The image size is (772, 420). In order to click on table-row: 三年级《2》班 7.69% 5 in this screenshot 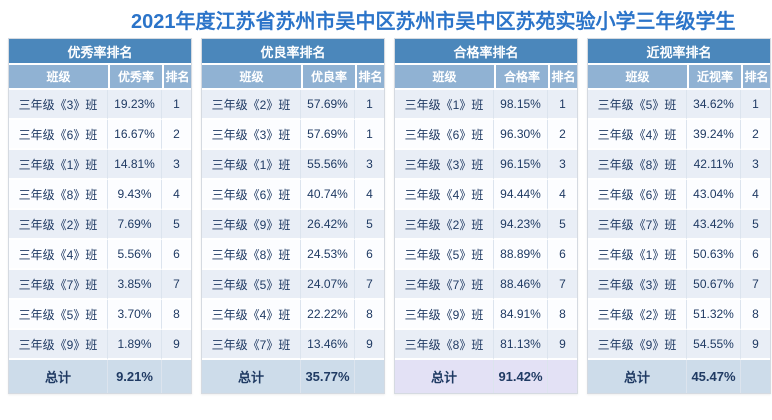, I will do `click(100, 225)`.